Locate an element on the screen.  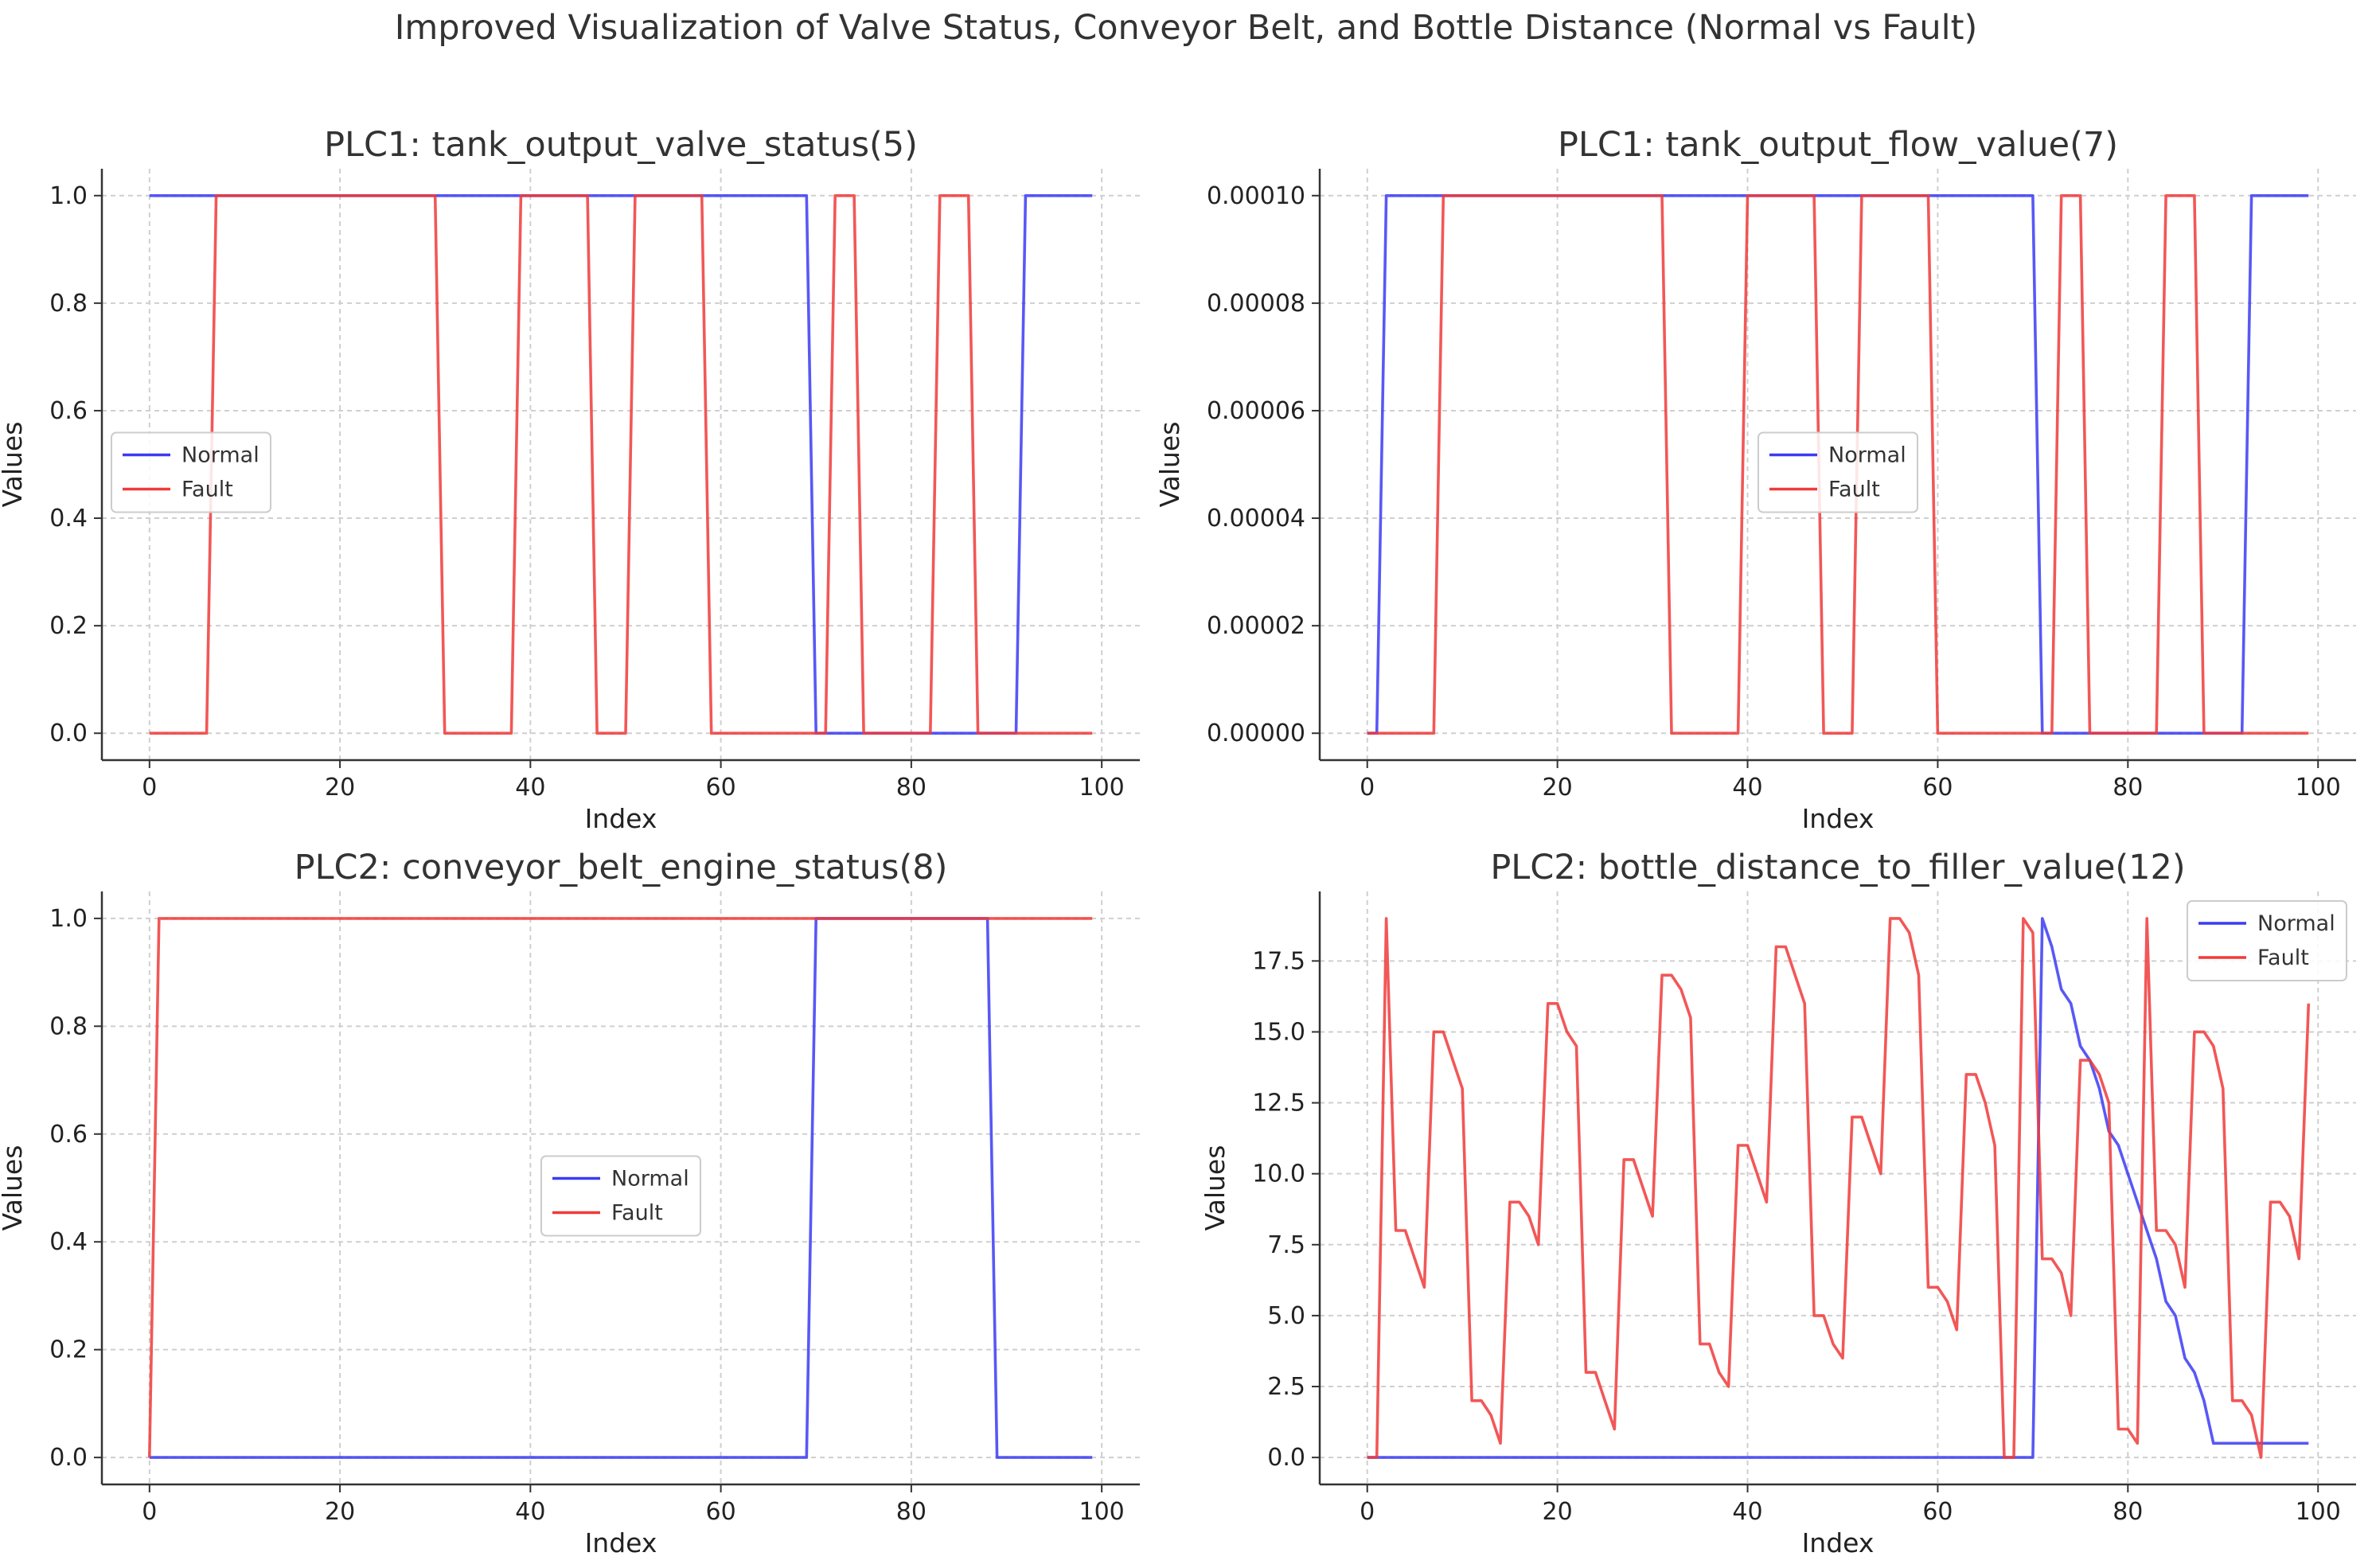
y-tick-label: 0.00004 is located at coordinates (1256, 518).